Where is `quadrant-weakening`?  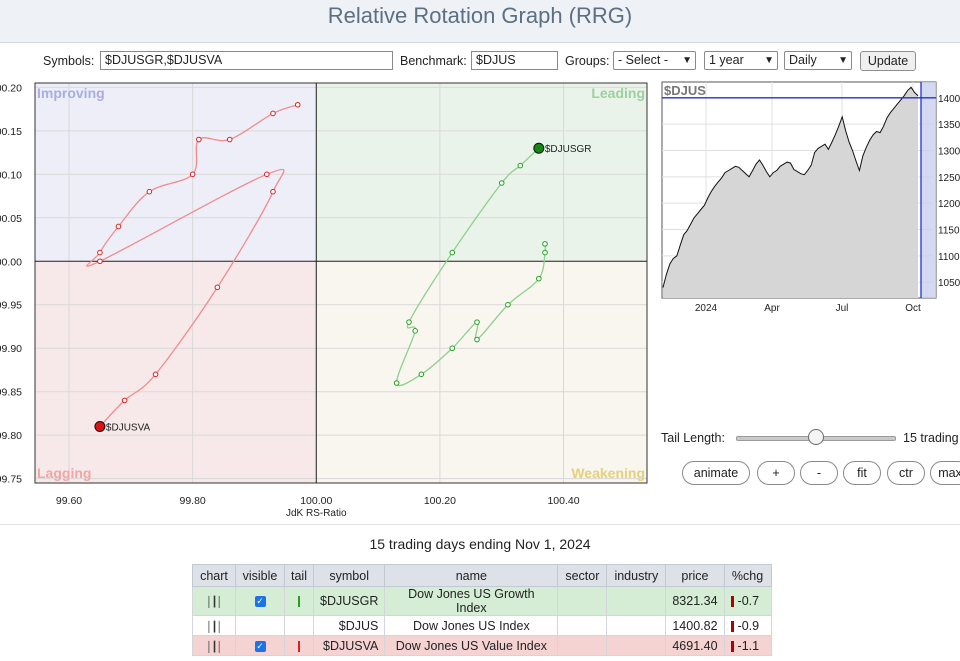 quadrant-weakening is located at coordinates (481, 372).